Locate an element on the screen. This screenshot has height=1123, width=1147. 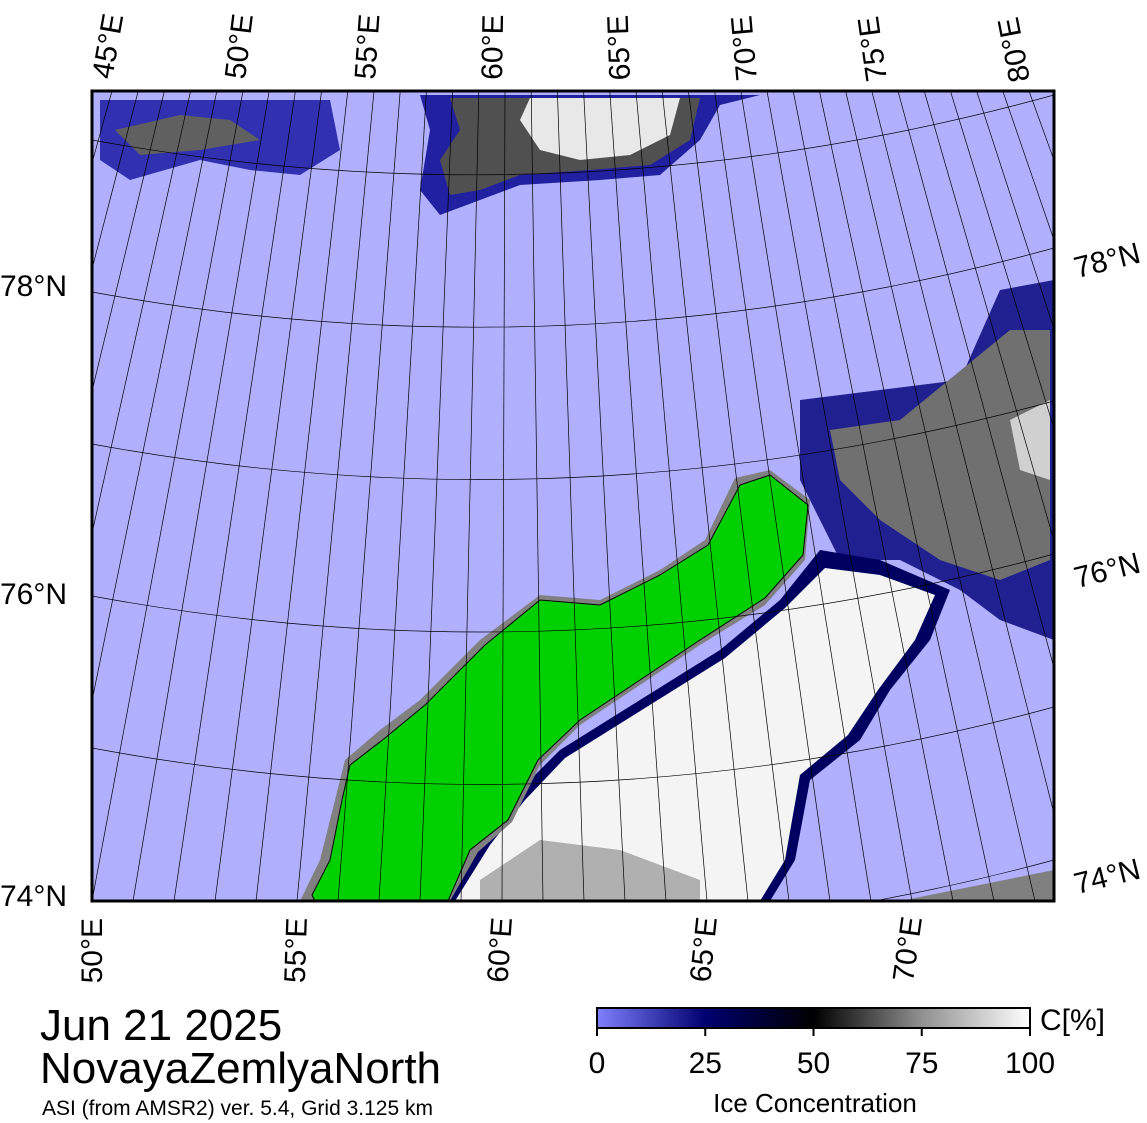
colorbar is located at coordinates (813, 1018).